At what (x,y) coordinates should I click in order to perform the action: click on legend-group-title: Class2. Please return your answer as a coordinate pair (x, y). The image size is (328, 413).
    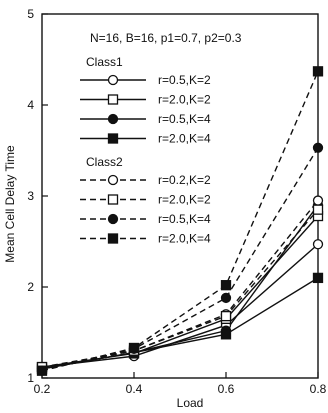
    Looking at the image, I should click on (104, 162).